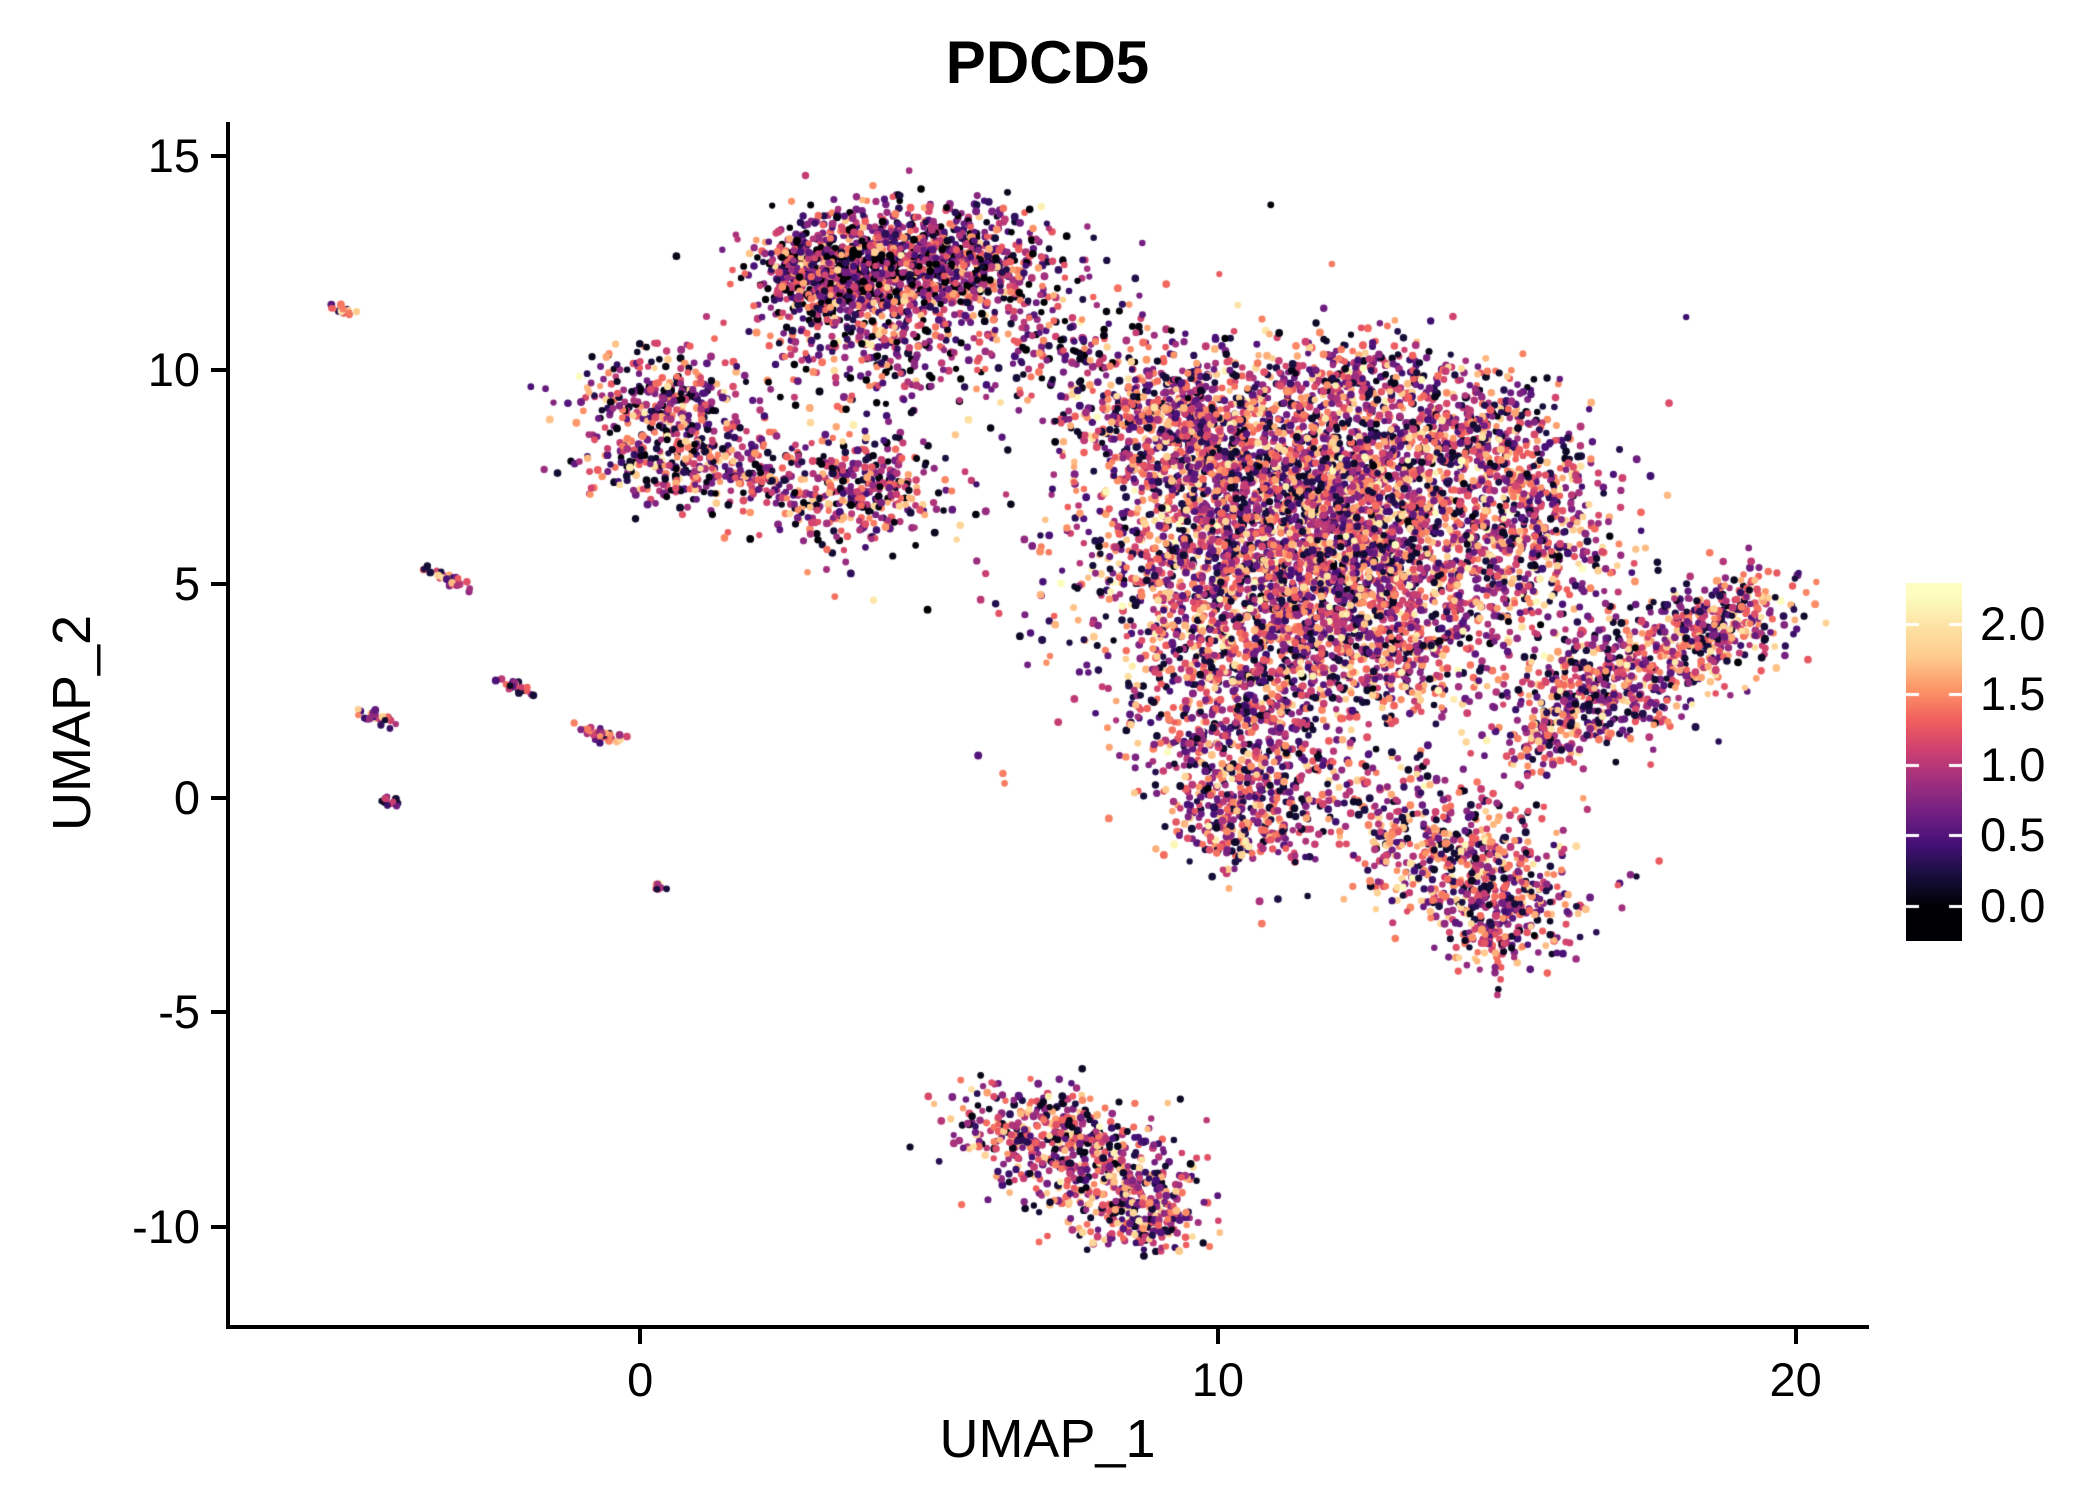 This screenshot has height=1500, width=2100. I want to click on y-tick-label: -10, so click(166, 1226).